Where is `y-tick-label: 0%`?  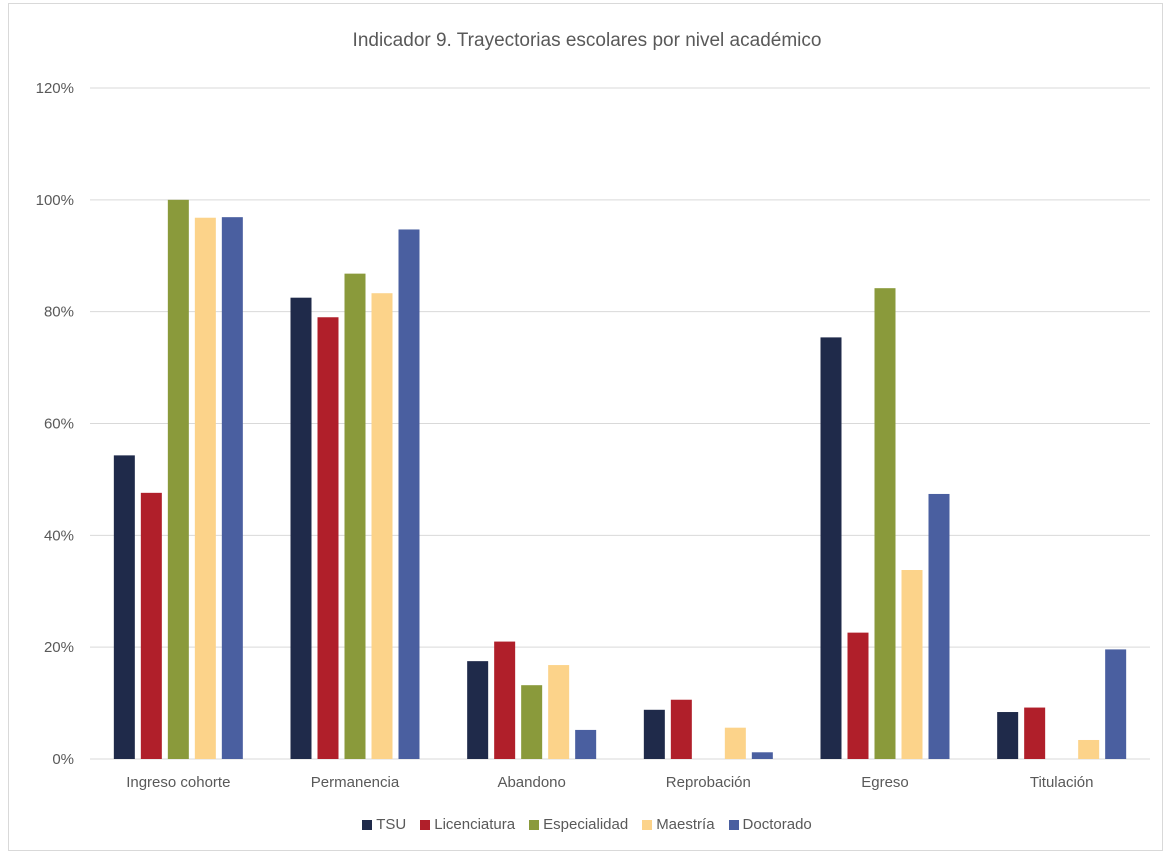 y-tick-label: 0% is located at coordinates (63, 759).